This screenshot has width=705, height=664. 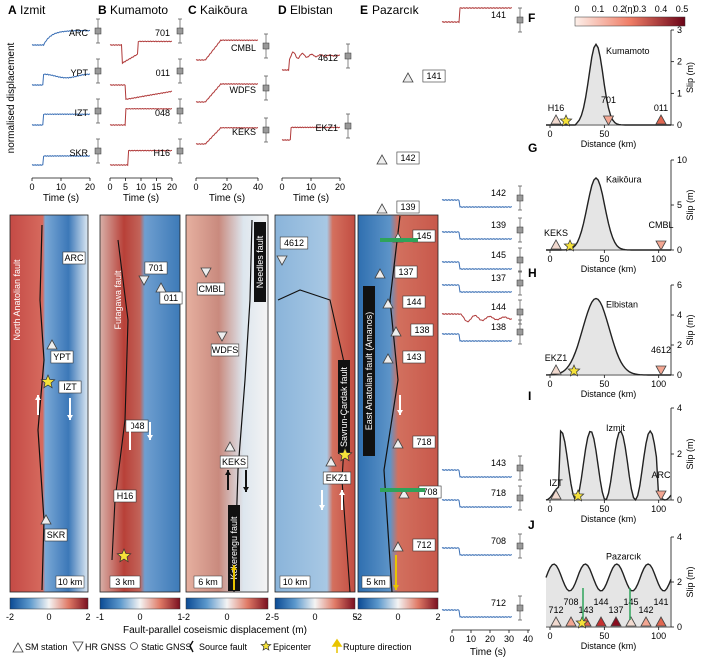 I want to click on slip-xticklabel-J-1: 50, so click(x=604, y=636).